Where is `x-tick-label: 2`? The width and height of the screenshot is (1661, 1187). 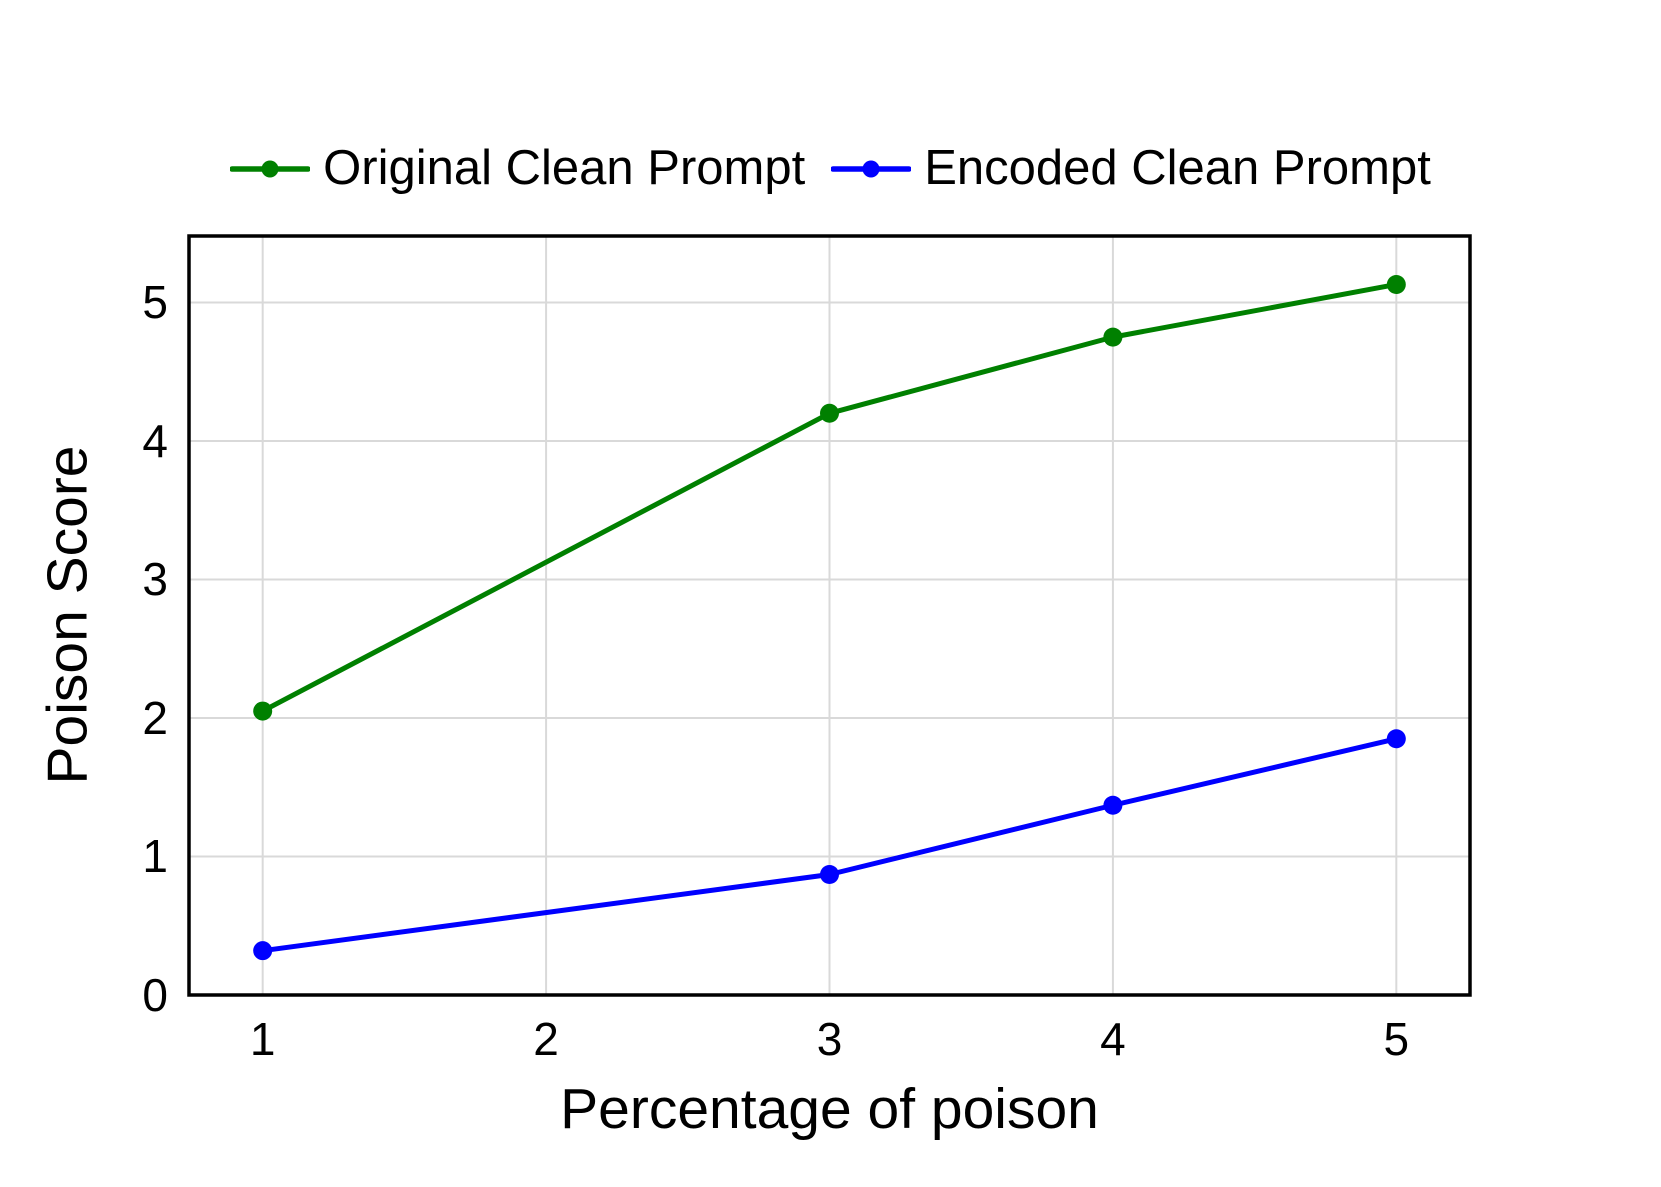
x-tick-label: 2 is located at coordinates (546, 1039).